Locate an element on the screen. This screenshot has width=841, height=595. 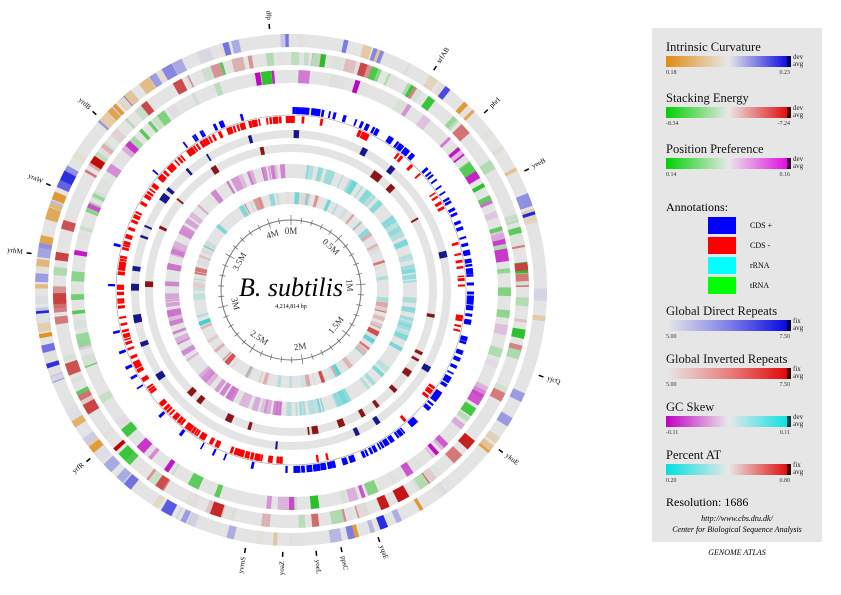
url-link: http://www.cbs.dtu.dk/ is located at coordinates (737, 518).